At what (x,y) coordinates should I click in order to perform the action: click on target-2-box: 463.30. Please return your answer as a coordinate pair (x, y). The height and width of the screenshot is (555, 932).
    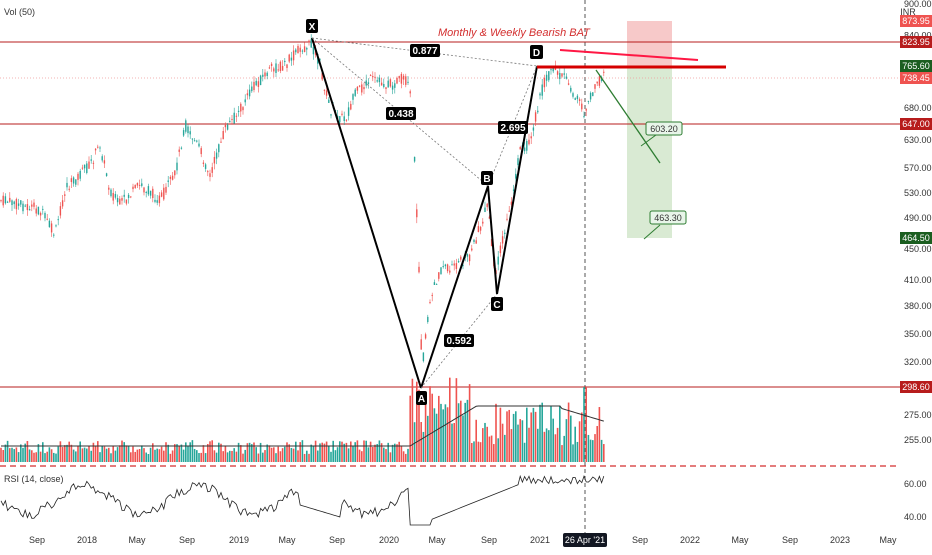
    Looking at the image, I should click on (668, 217).